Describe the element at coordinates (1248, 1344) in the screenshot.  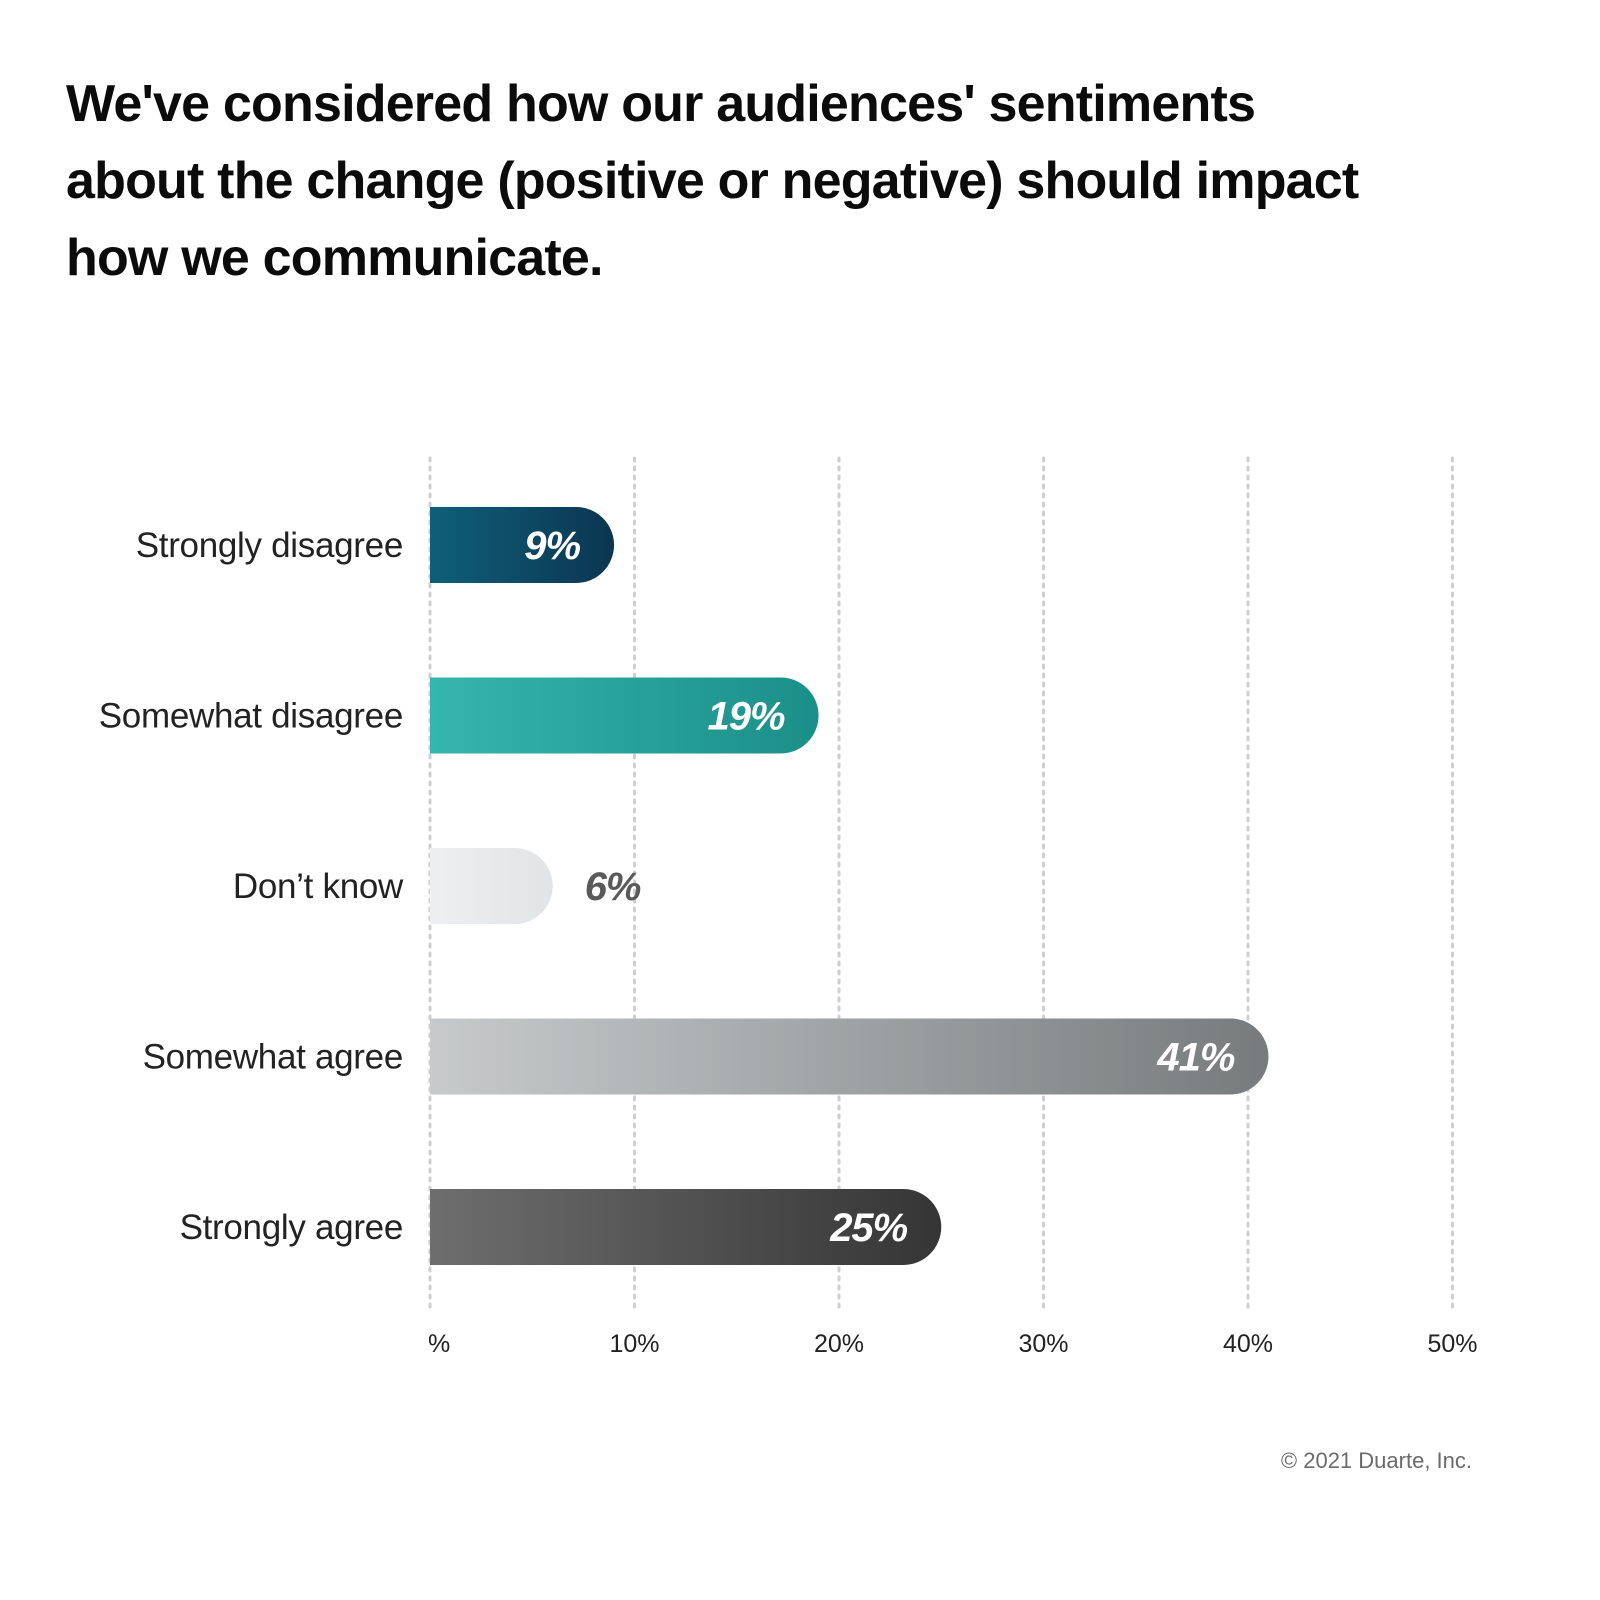
I see `x-tick-label: 40%` at that location.